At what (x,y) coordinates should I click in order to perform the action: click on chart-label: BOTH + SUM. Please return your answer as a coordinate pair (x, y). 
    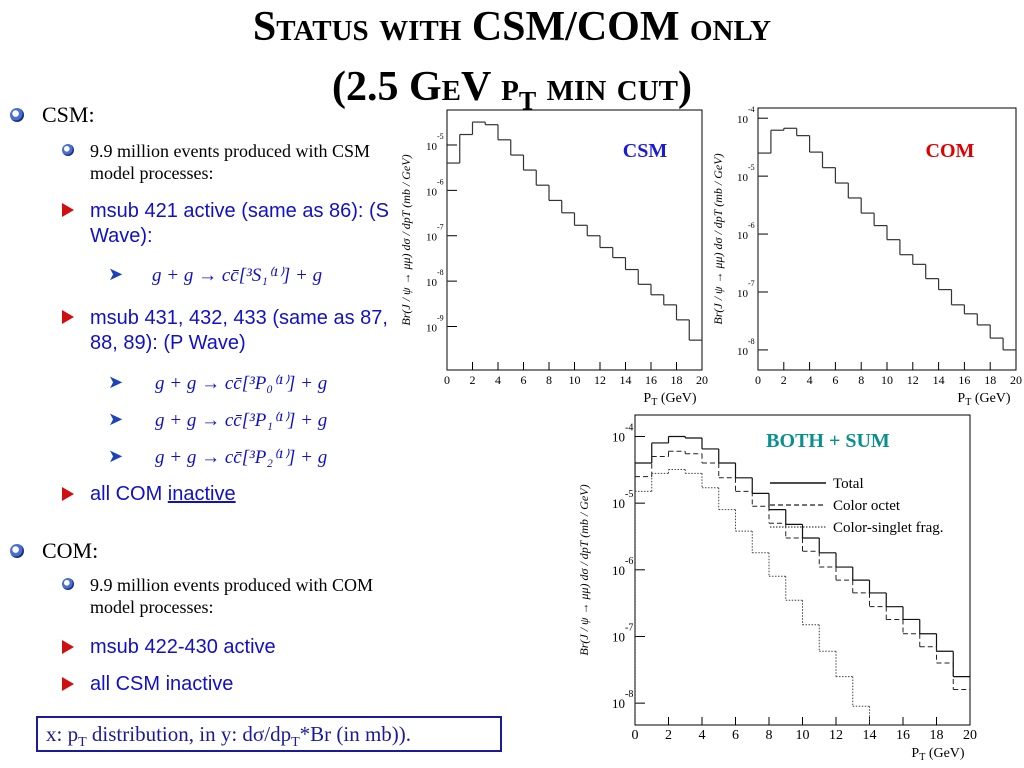
    Looking at the image, I should click on (828, 441).